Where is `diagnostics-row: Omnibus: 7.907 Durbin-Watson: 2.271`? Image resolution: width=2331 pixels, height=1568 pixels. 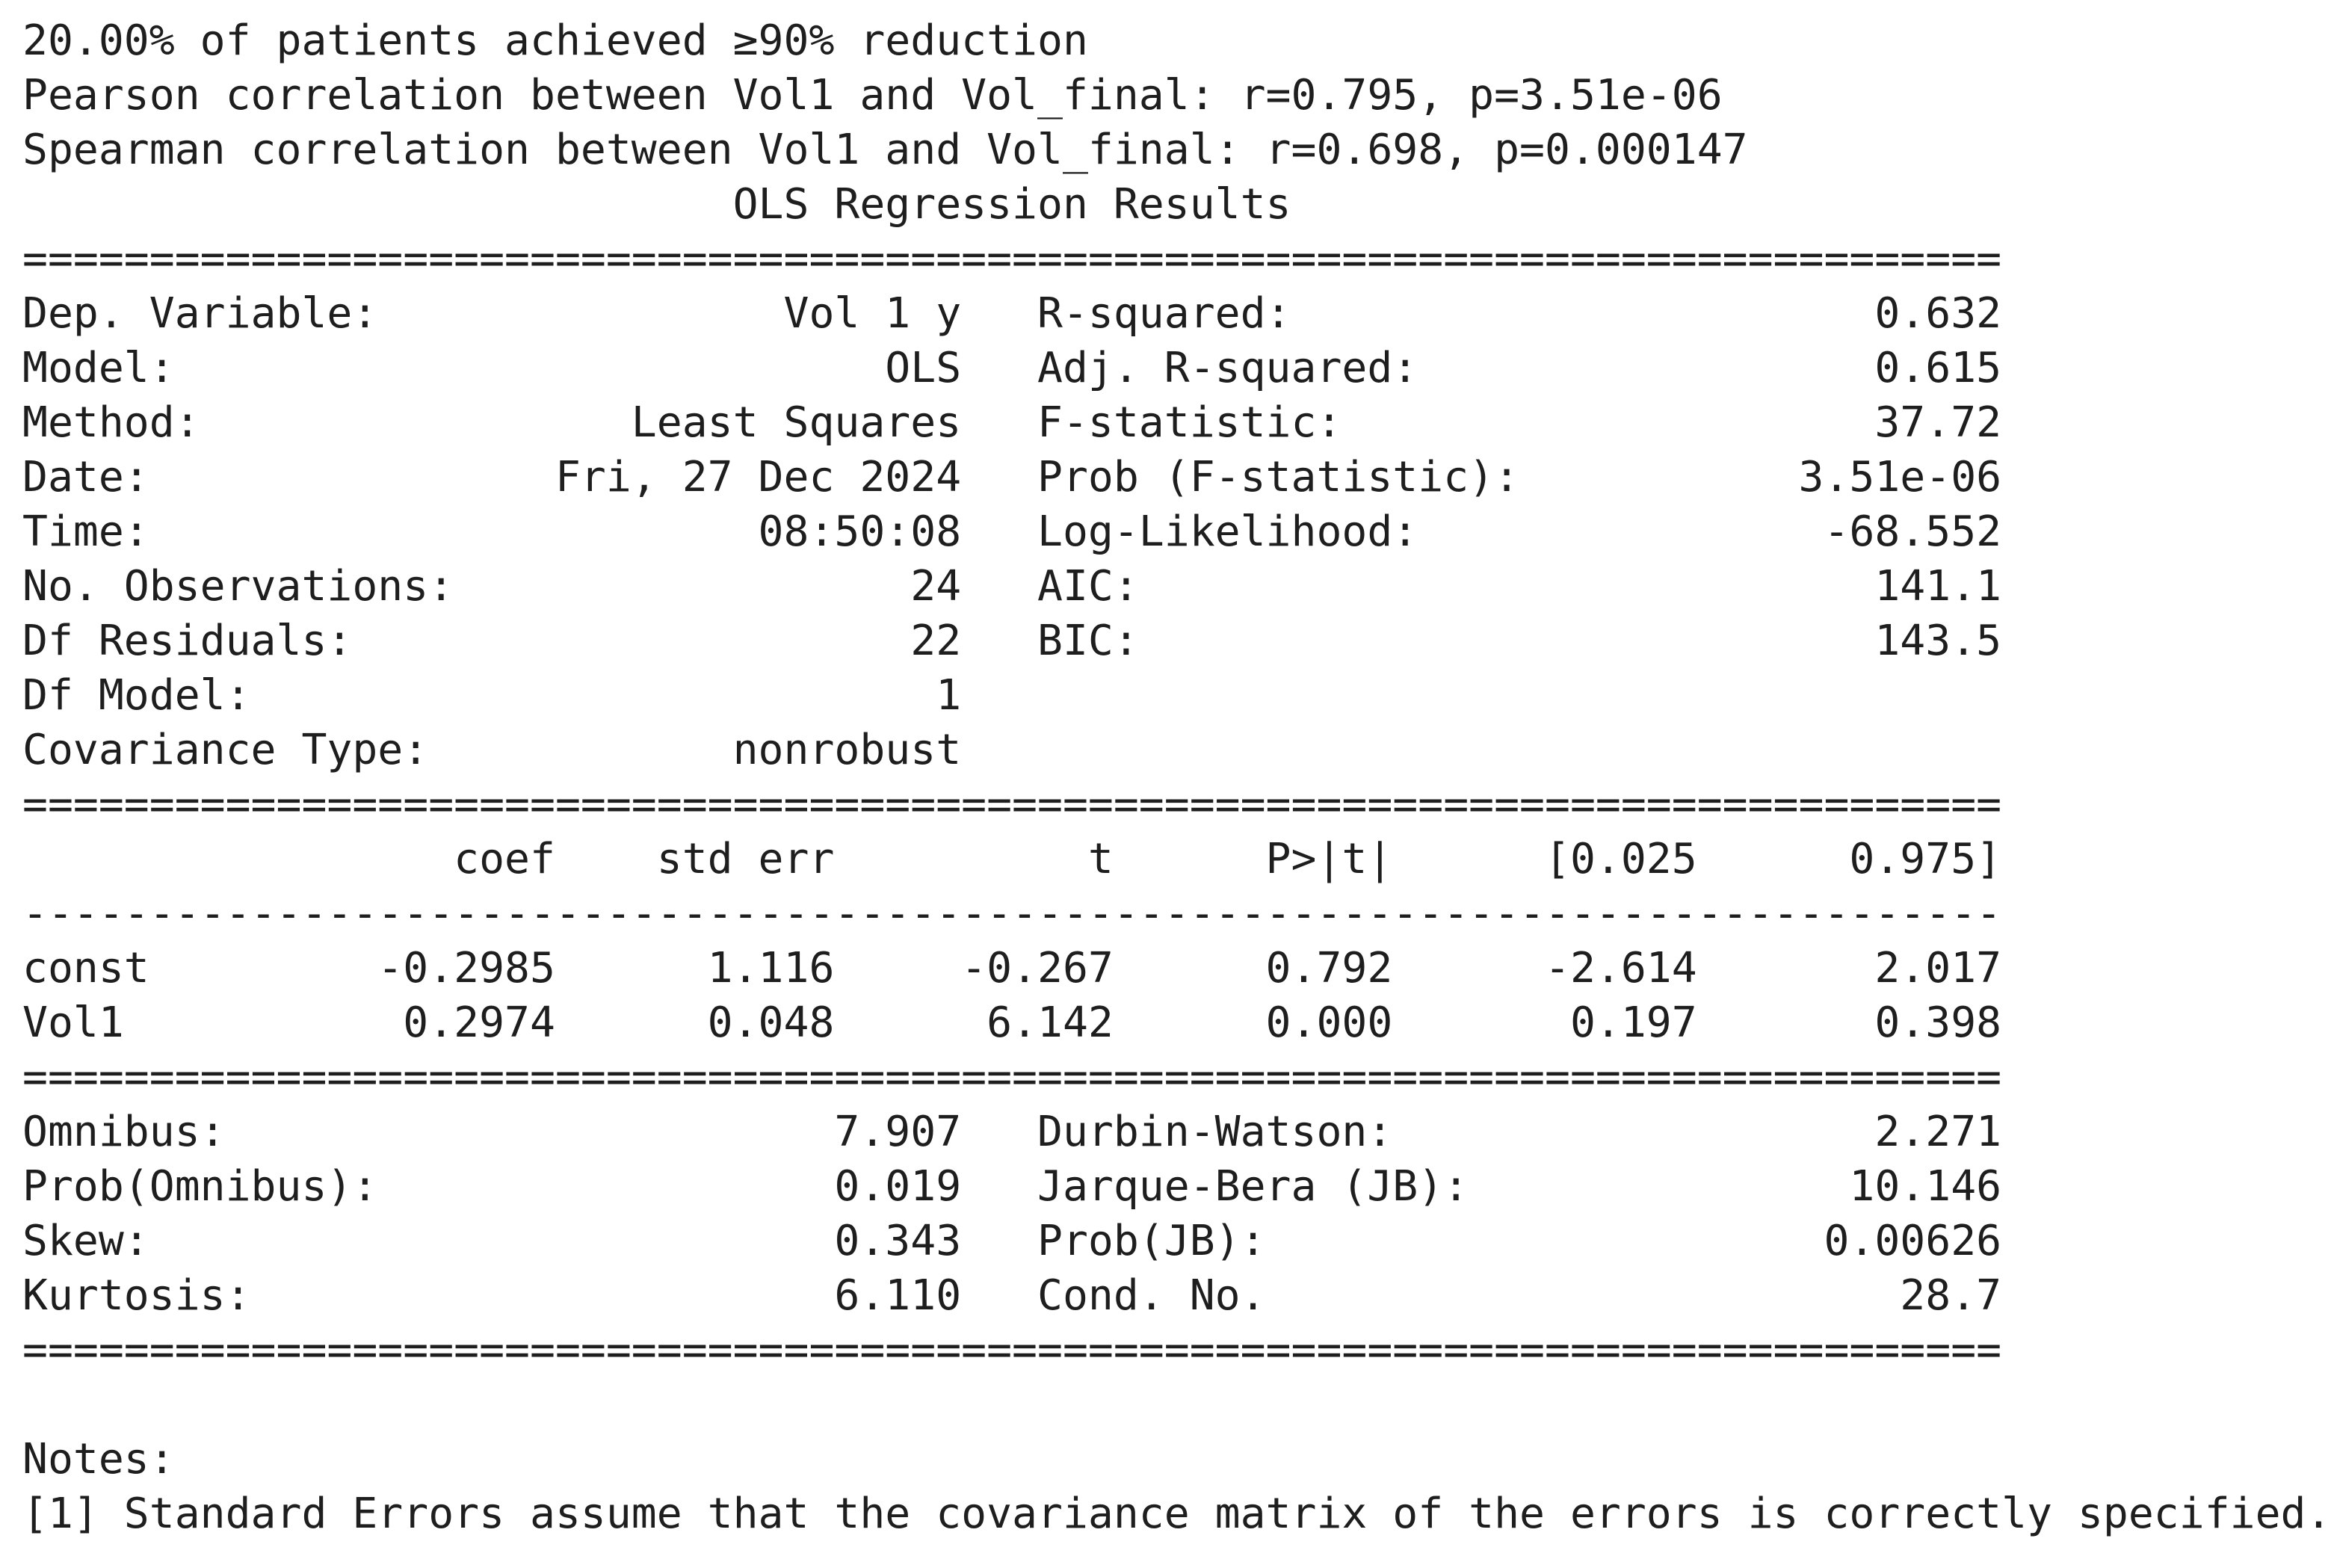 diagnostics-row: Omnibus: 7.907 Durbin-Watson: 2.271 is located at coordinates (1012, 1132).